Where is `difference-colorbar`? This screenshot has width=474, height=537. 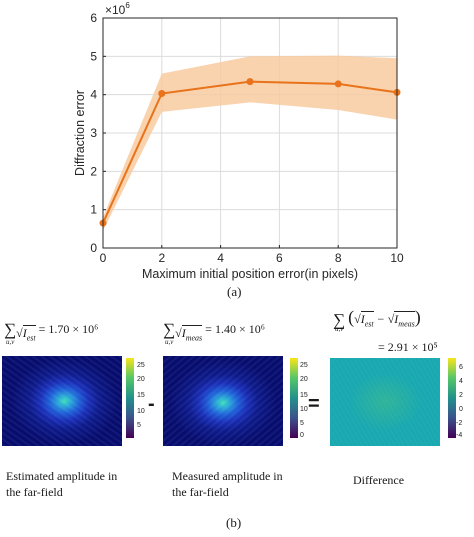 difference-colorbar is located at coordinates (452, 398).